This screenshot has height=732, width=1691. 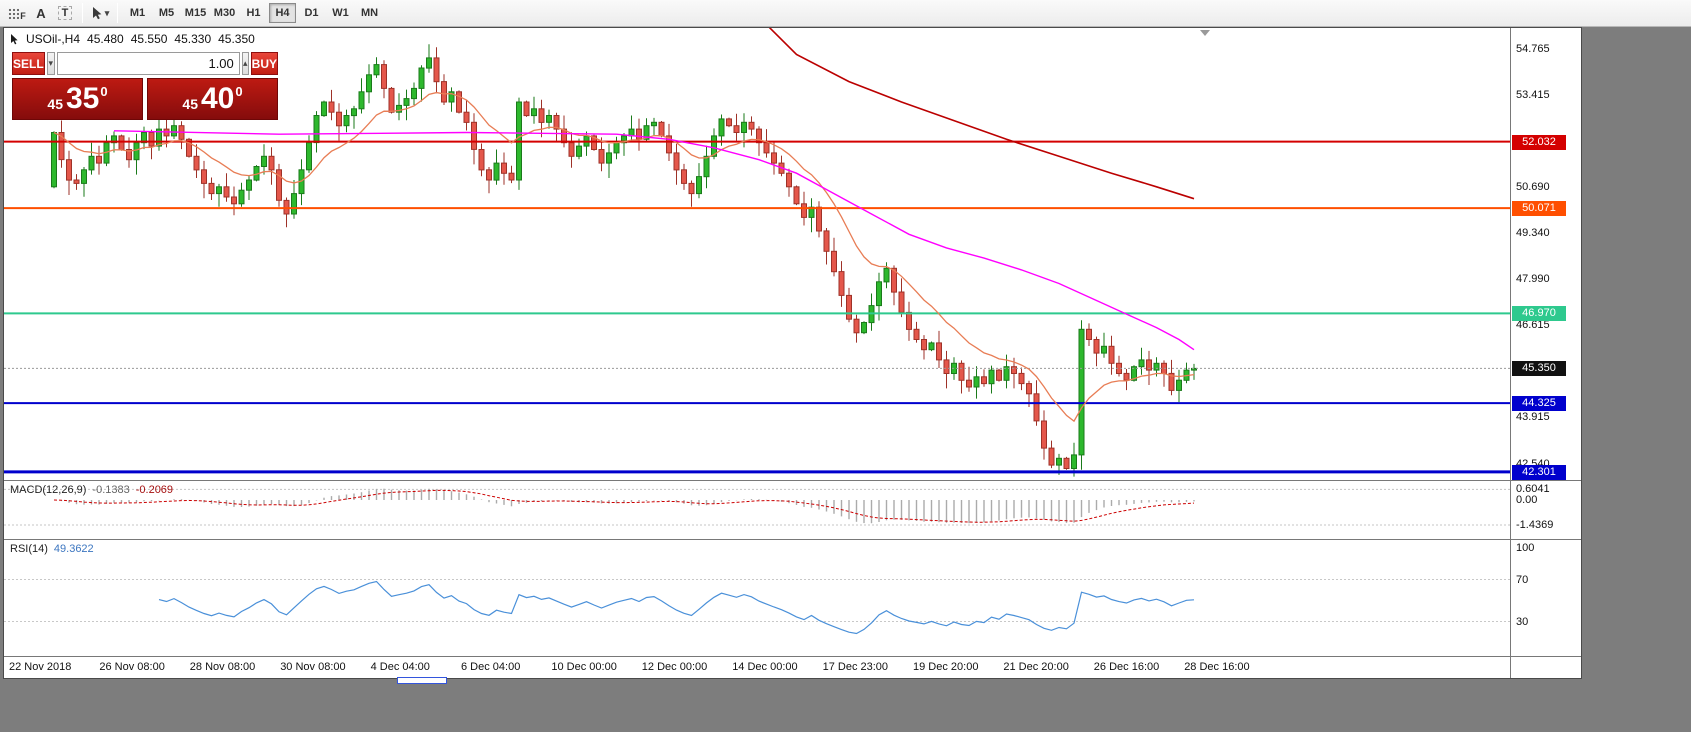 I want to click on date-label: 10 Dec 00:00, so click(x=584, y=667).